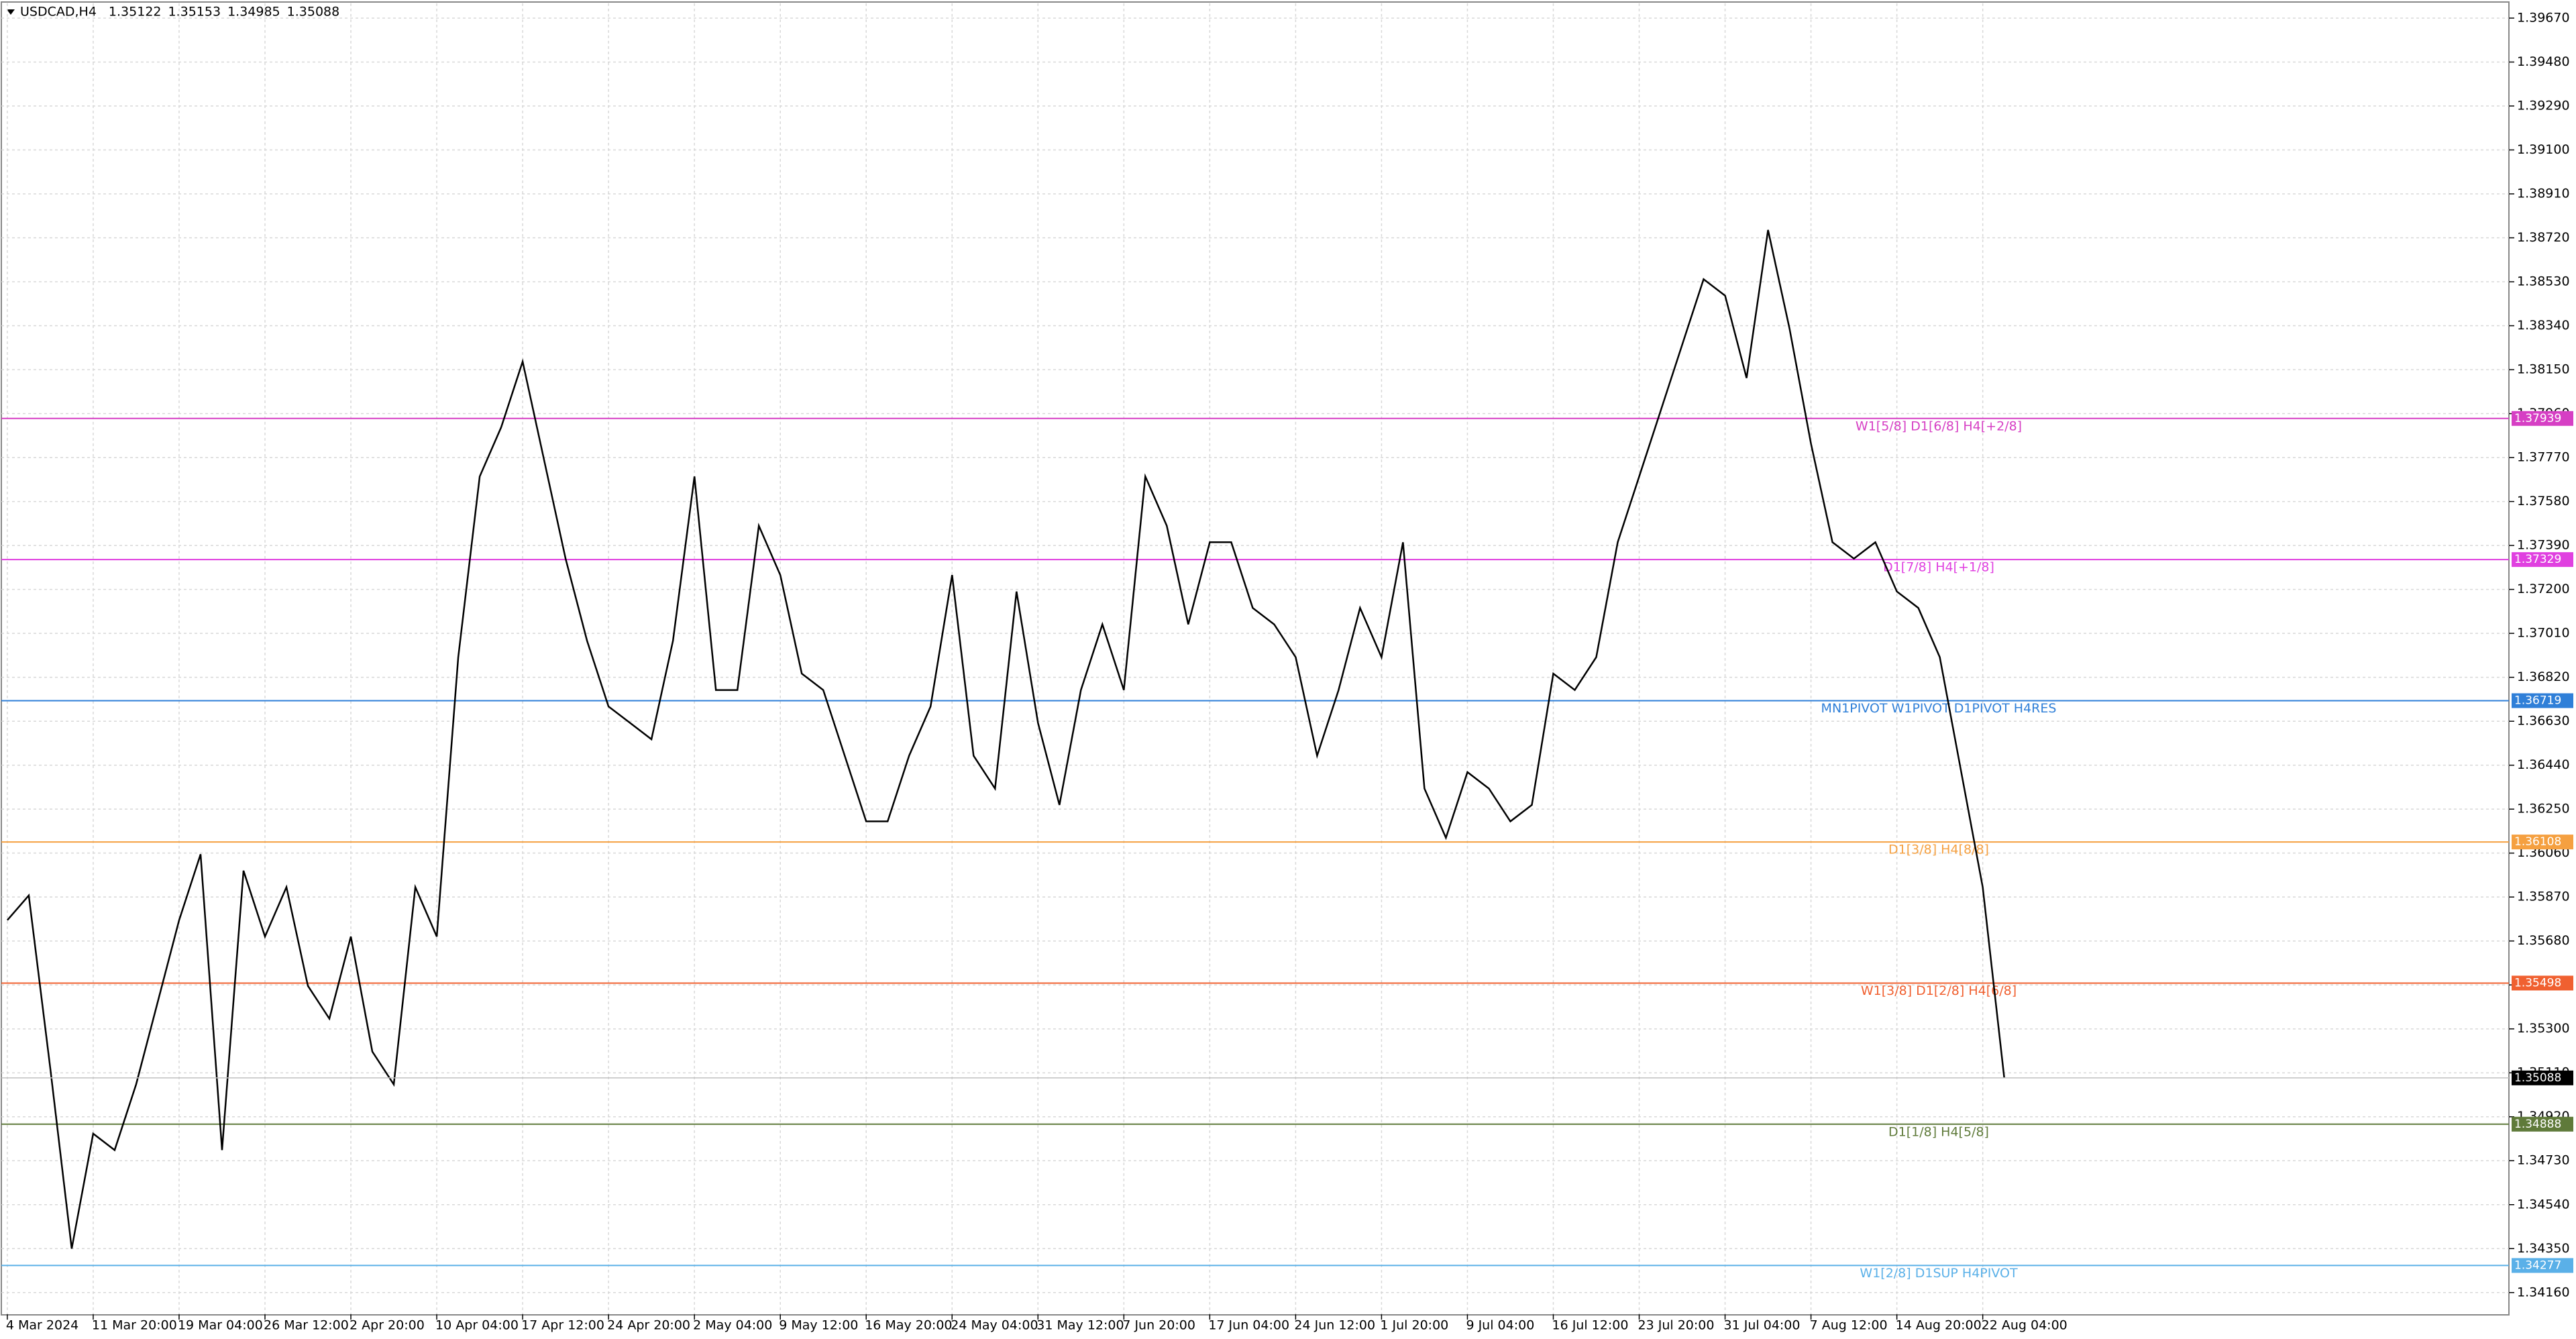  I want to click on y-tick-label: 1.39670, so click(2543, 17).